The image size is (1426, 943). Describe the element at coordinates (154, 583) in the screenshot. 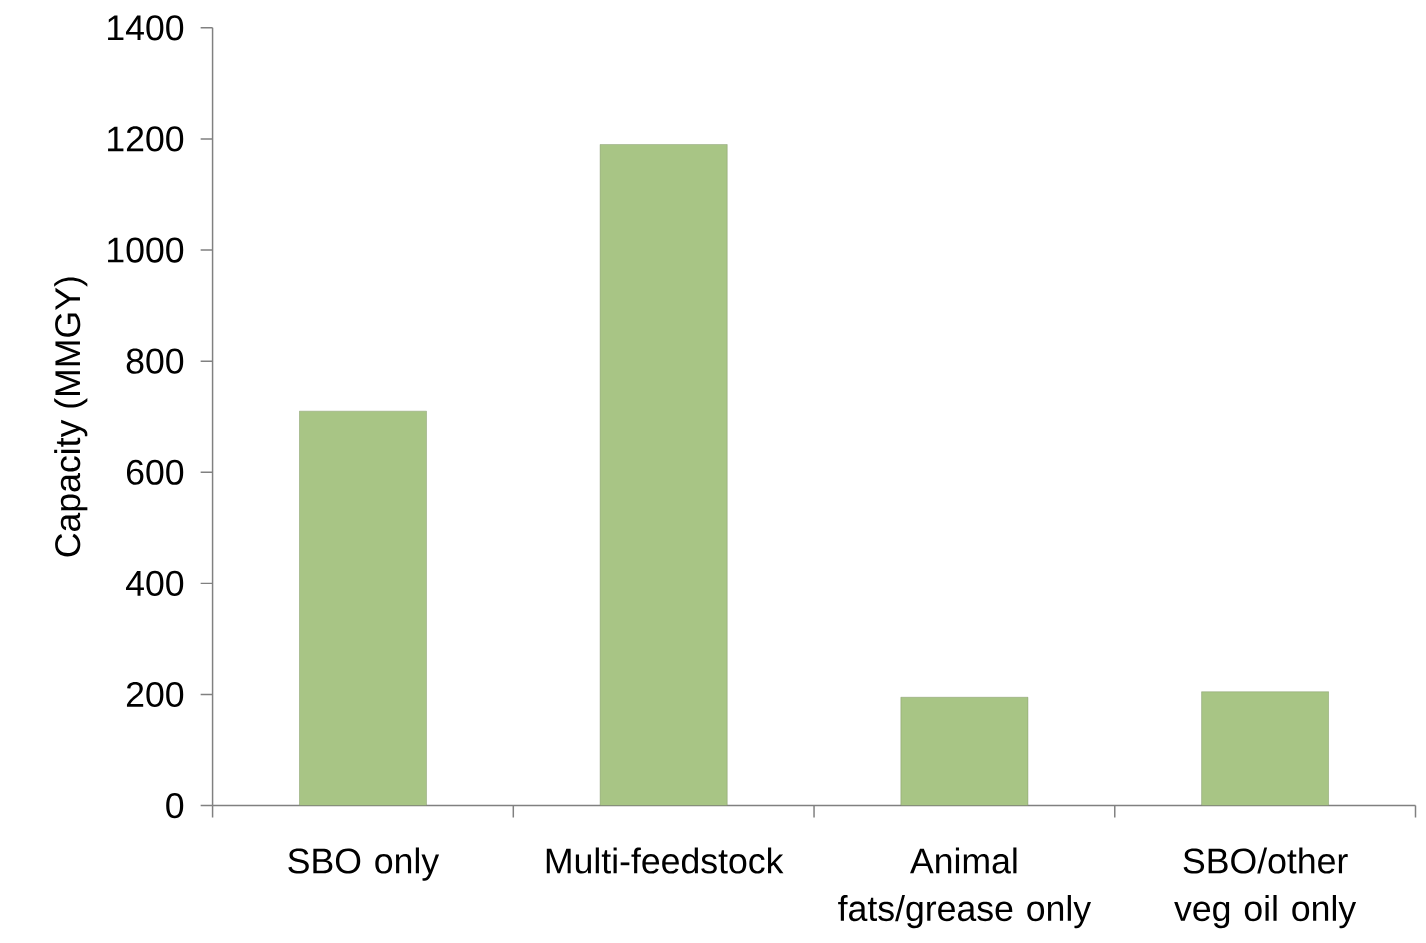

I see `y-tick-label: 400` at that location.